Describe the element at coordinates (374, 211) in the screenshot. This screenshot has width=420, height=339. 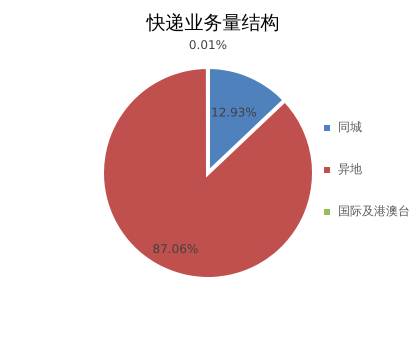
I see `legend-label: 国际及港澳台` at that location.